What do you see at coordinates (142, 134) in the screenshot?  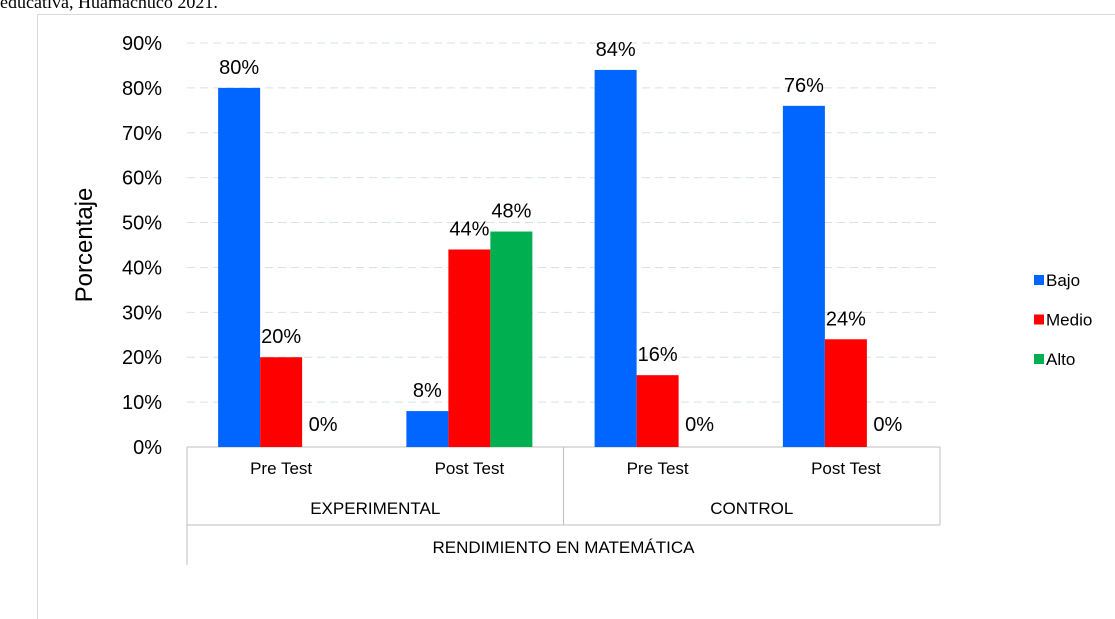 I see `y-tick-label: 70%` at bounding box center [142, 134].